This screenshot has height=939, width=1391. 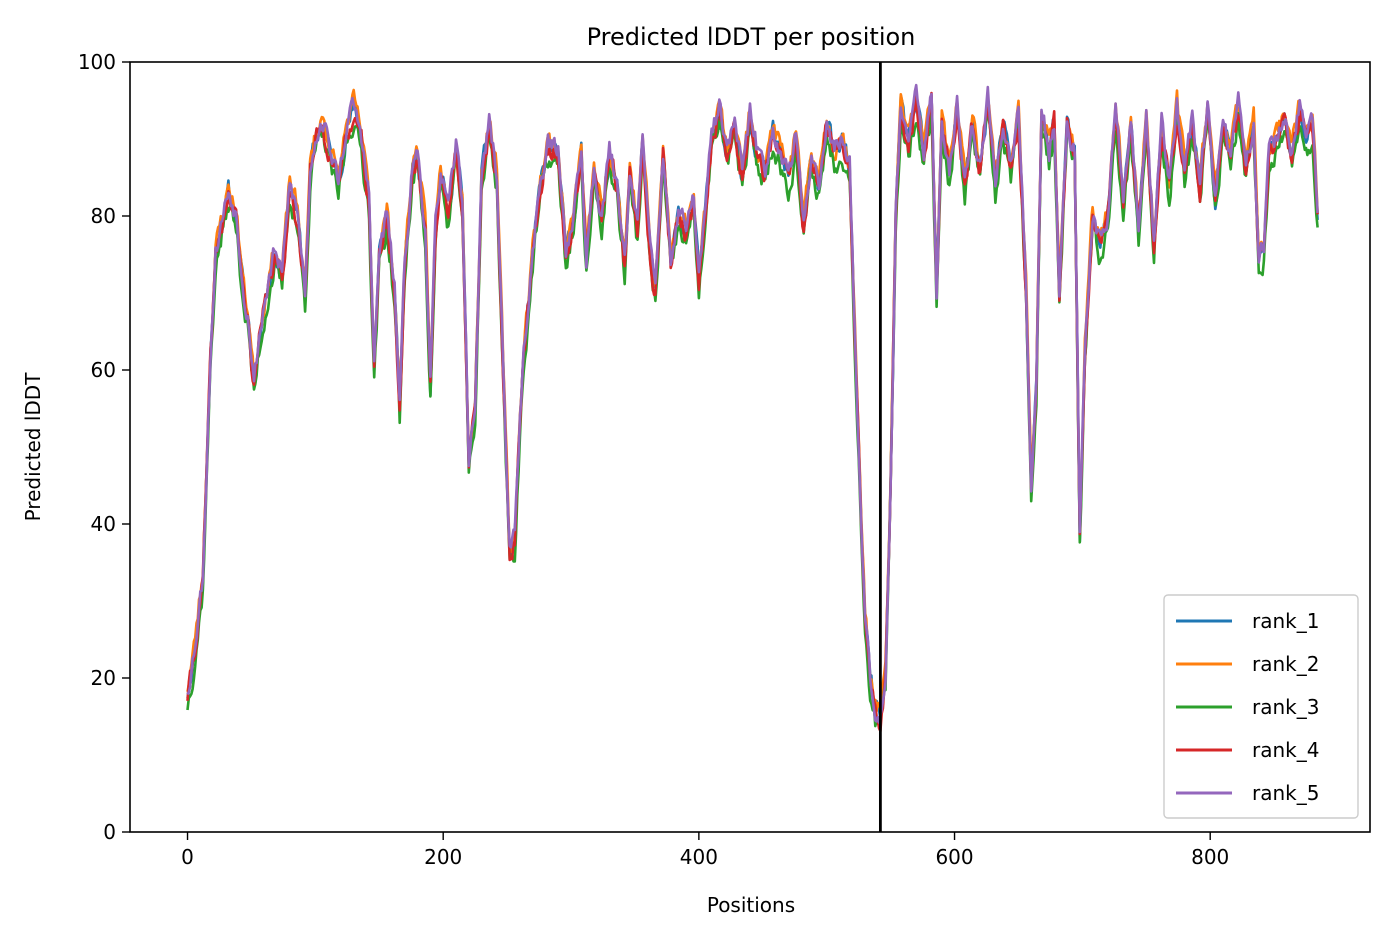 I want to click on legend-label: rank_4, so click(x=1285, y=750).